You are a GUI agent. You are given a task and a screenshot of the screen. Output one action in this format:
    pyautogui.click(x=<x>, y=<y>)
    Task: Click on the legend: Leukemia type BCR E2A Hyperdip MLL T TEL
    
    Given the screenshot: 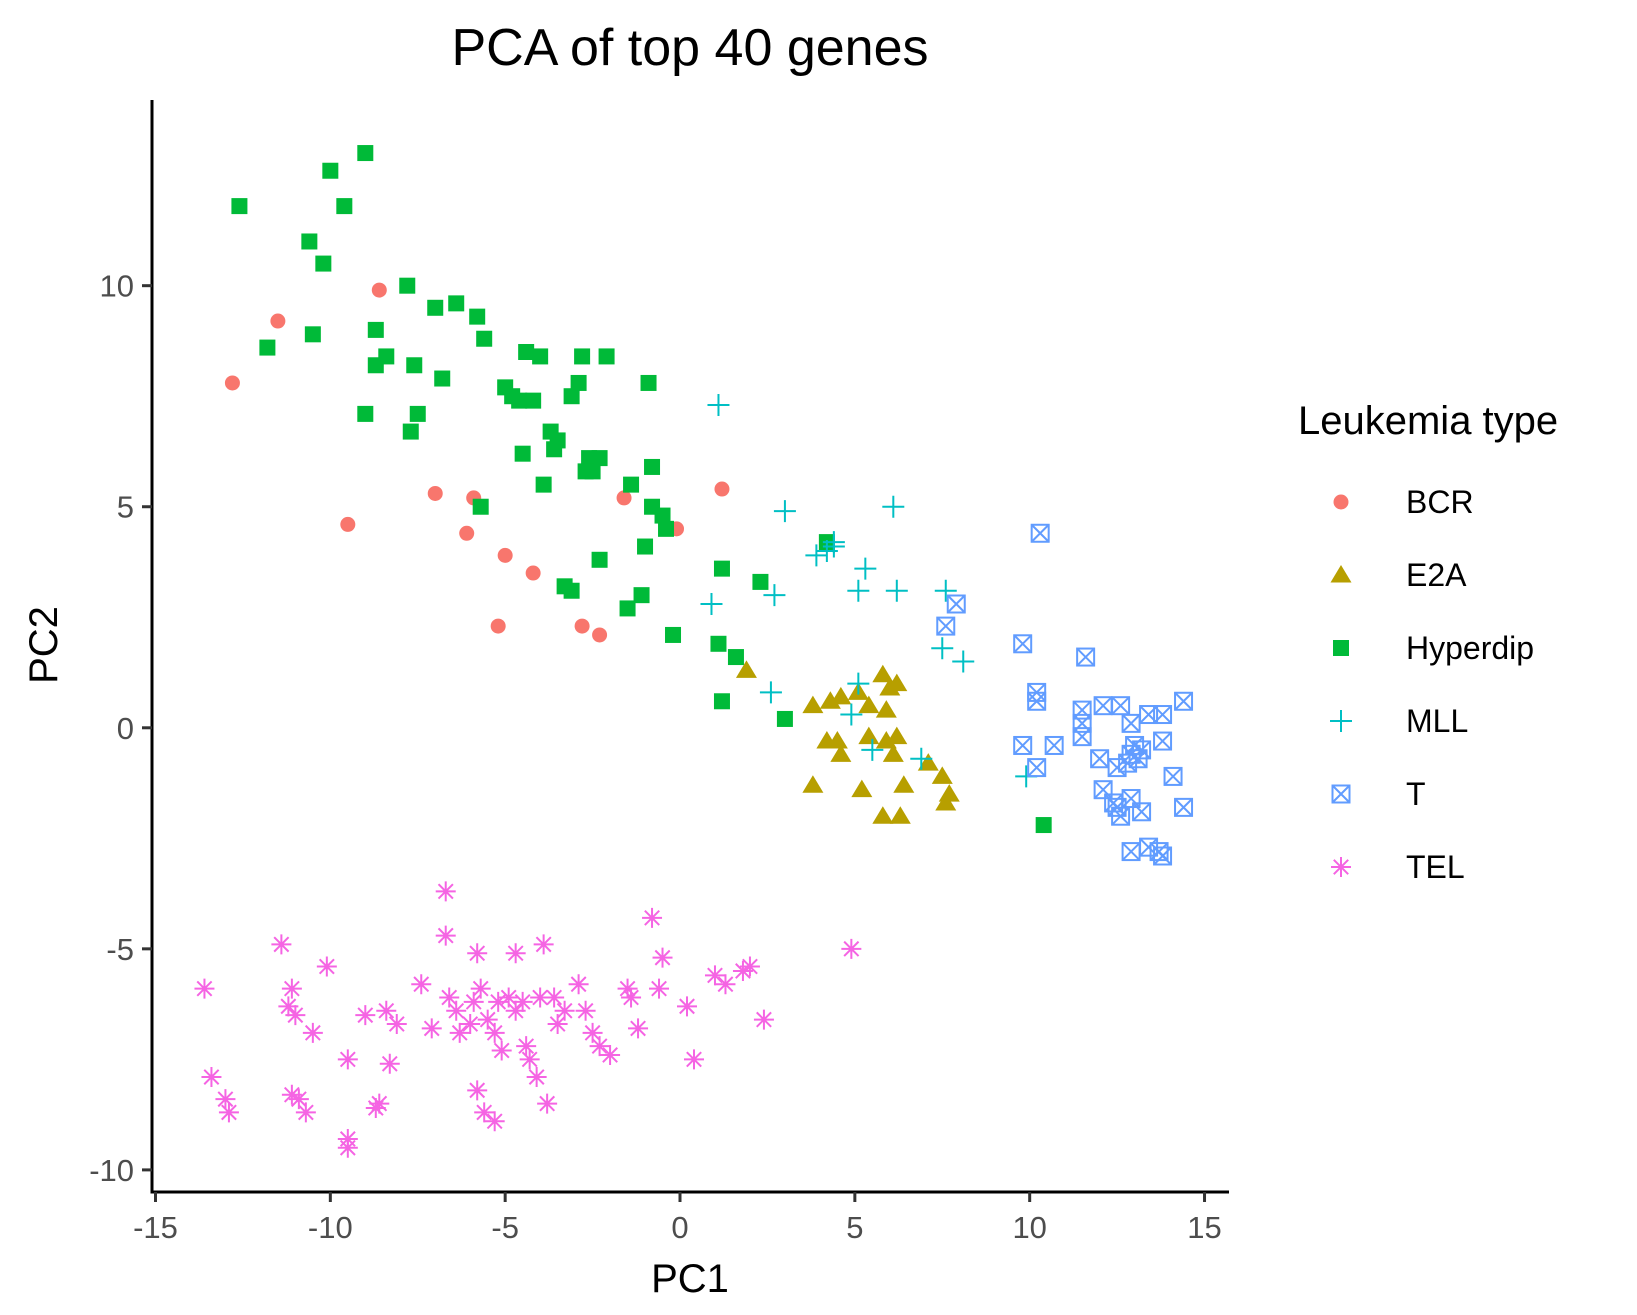 What is the action you would take?
    pyautogui.click(x=1428, y=642)
    